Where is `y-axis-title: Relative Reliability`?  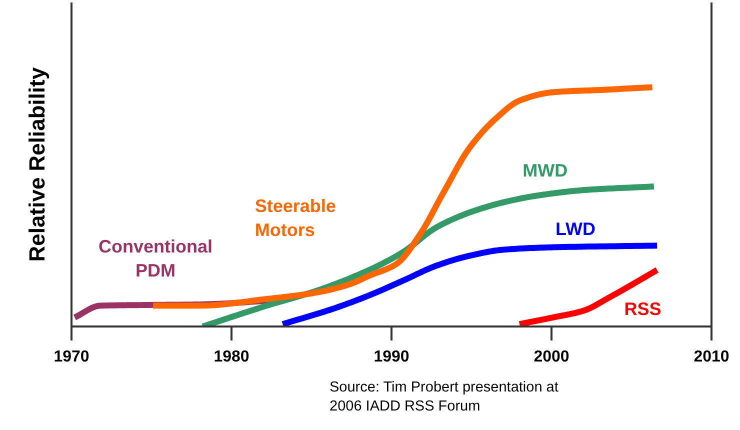
y-axis-title: Relative Reliability is located at coordinates (37, 164).